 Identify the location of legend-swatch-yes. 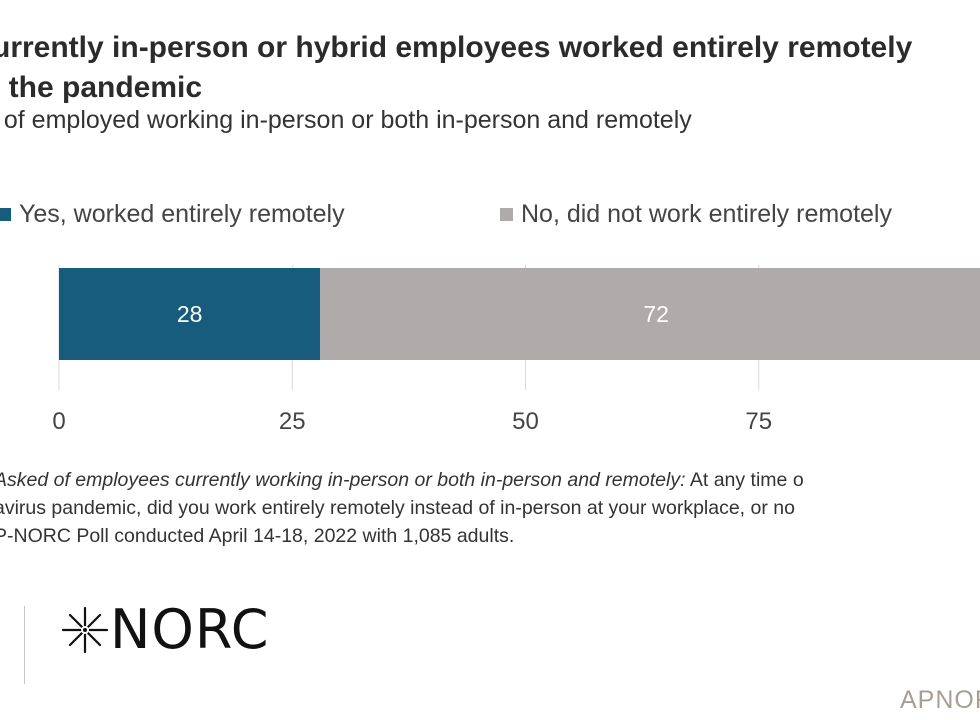
(5, 214).